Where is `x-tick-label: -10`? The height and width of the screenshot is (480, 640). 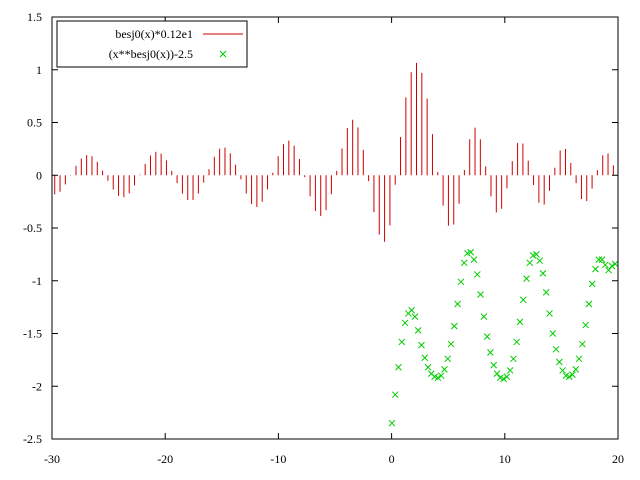
x-tick-label: -10 is located at coordinates (278, 459).